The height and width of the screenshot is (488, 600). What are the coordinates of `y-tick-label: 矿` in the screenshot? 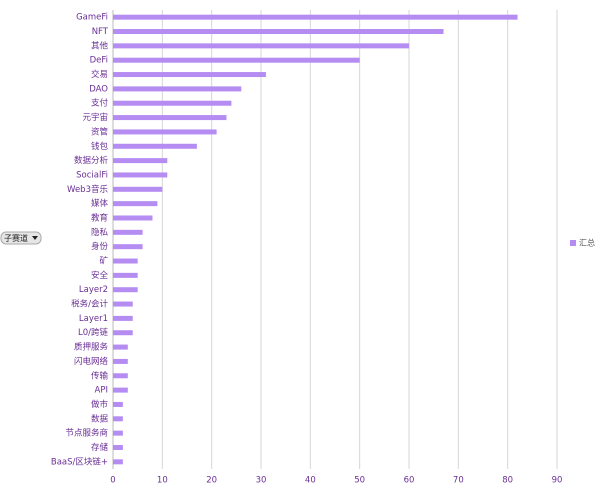 It's located at (103, 261).